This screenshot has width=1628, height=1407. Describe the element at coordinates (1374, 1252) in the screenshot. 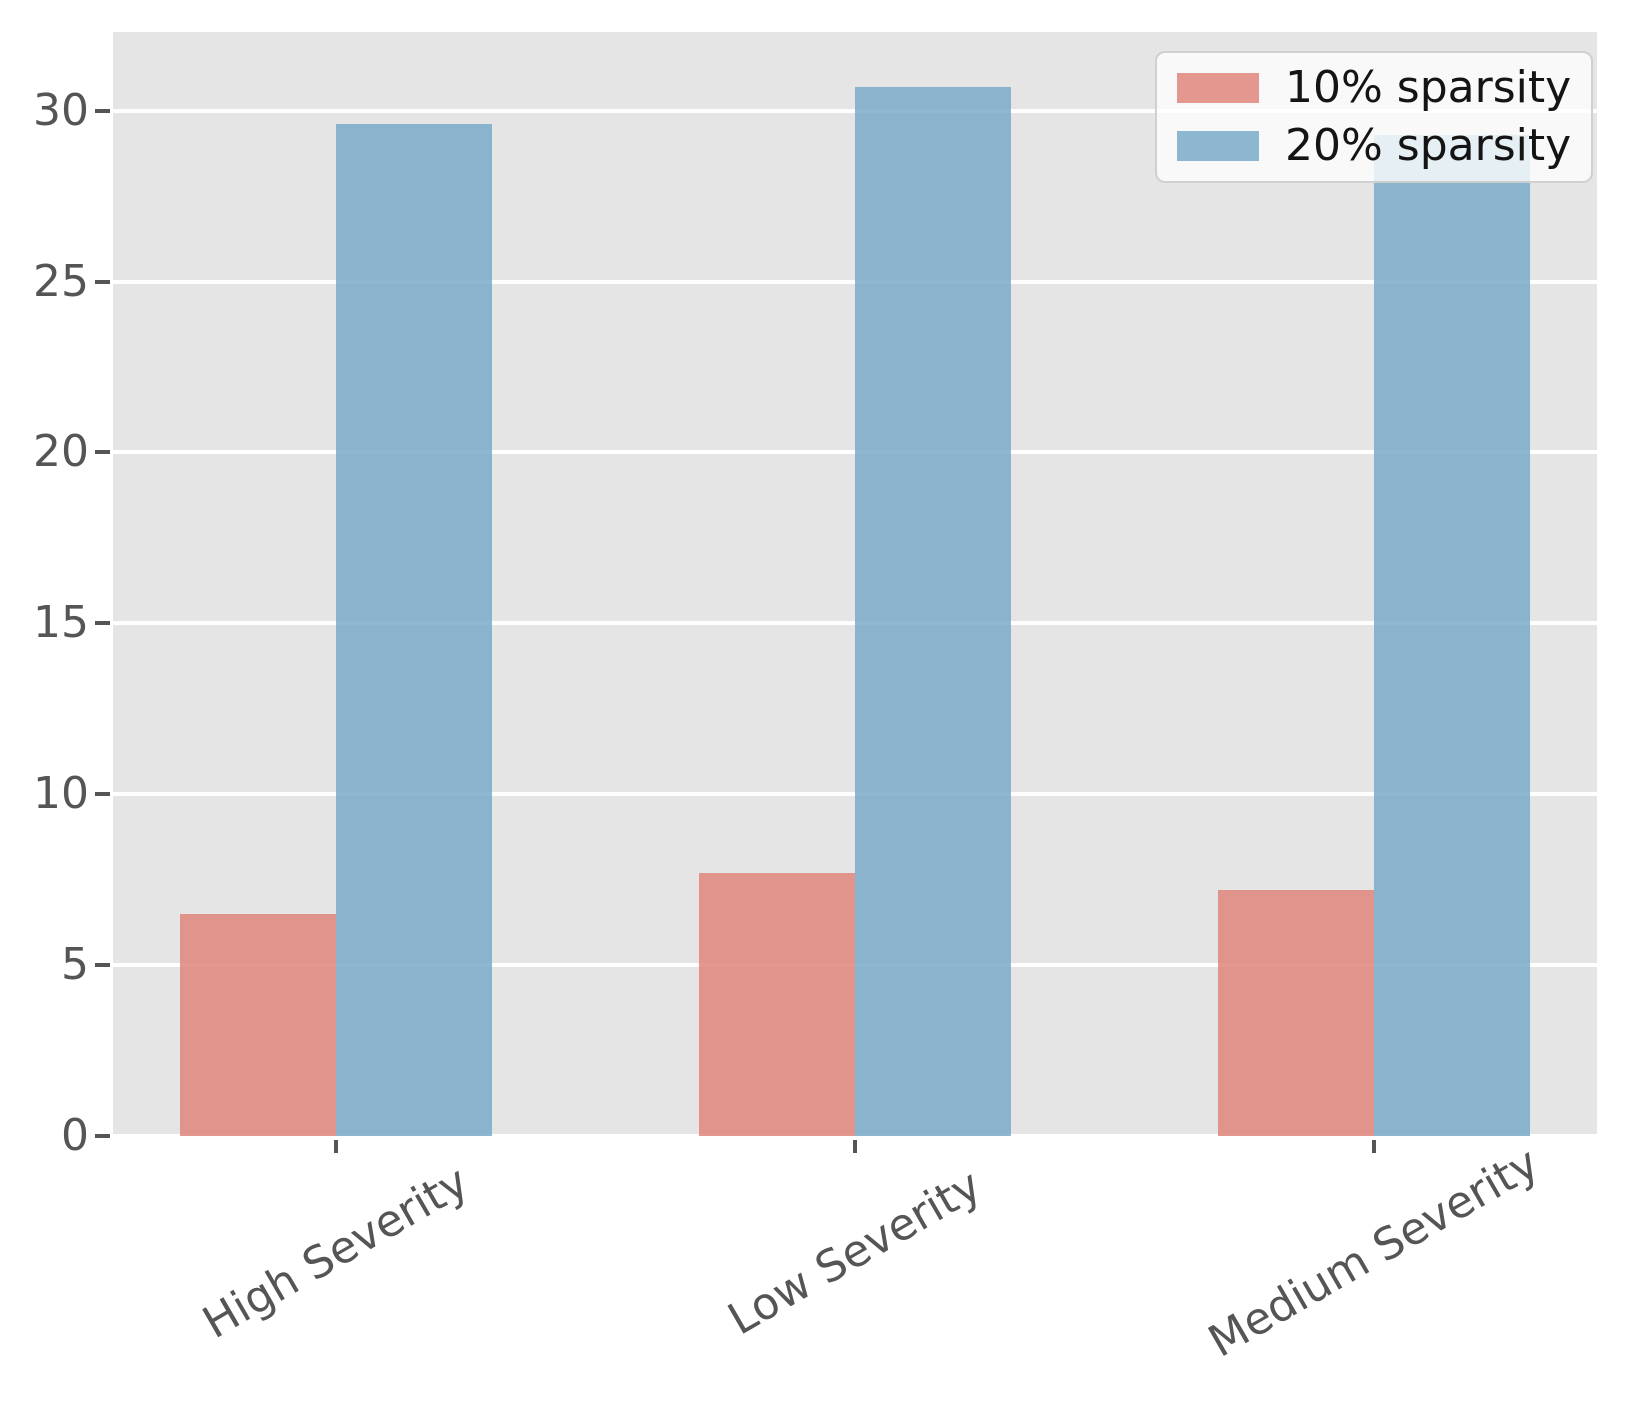

I see `x-tick-label-medium-severity: Medium Severity` at that location.